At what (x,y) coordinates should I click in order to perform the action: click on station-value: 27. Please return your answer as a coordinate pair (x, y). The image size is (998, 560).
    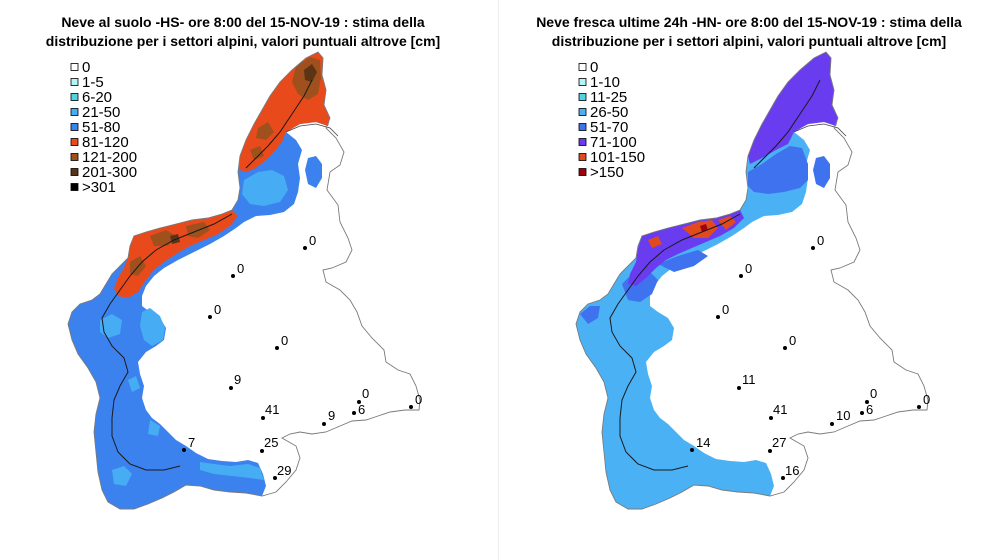
    Looking at the image, I should click on (779, 442).